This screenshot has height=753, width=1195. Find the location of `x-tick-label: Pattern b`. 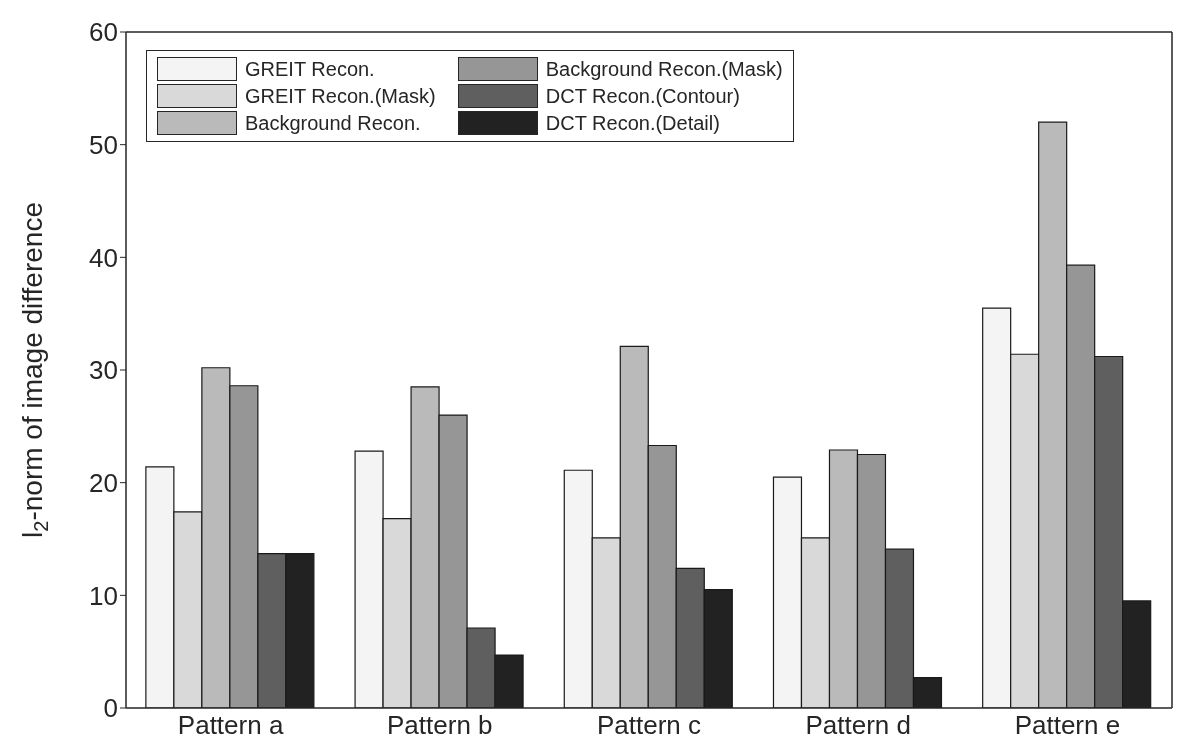

x-tick-label: Pattern b is located at coordinates (440, 725).